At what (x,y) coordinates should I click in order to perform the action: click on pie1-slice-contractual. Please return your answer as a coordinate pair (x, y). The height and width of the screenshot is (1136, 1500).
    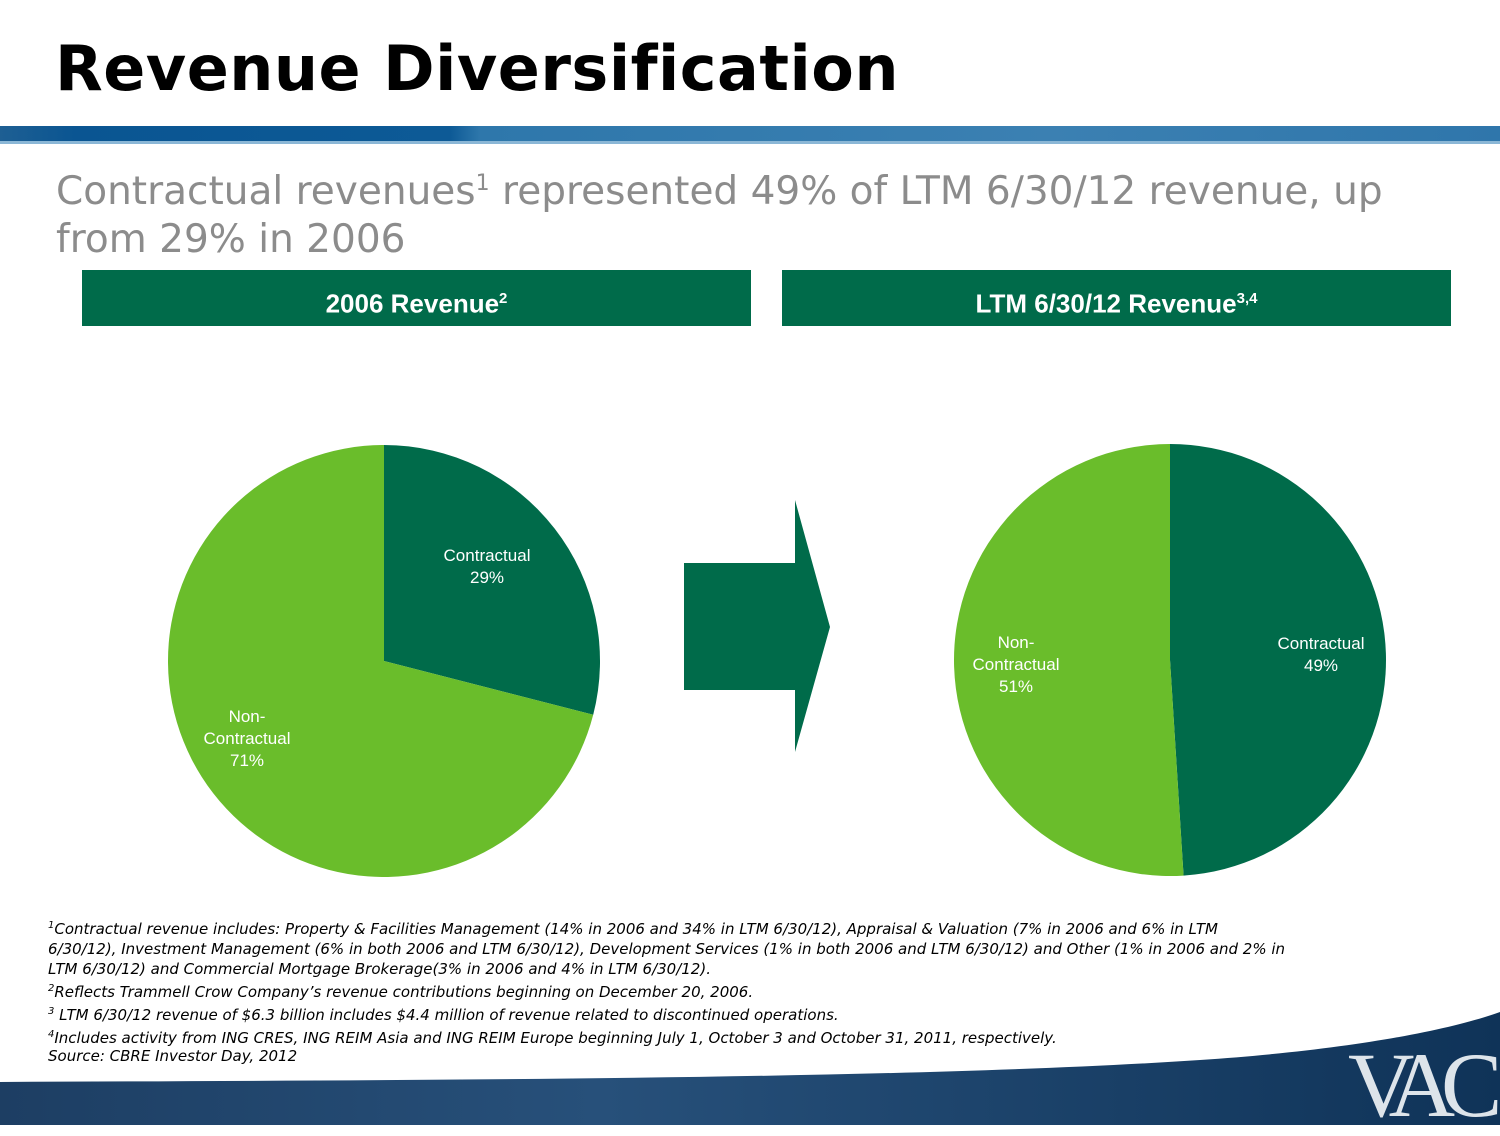
    Looking at the image, I should click on (492, 580).